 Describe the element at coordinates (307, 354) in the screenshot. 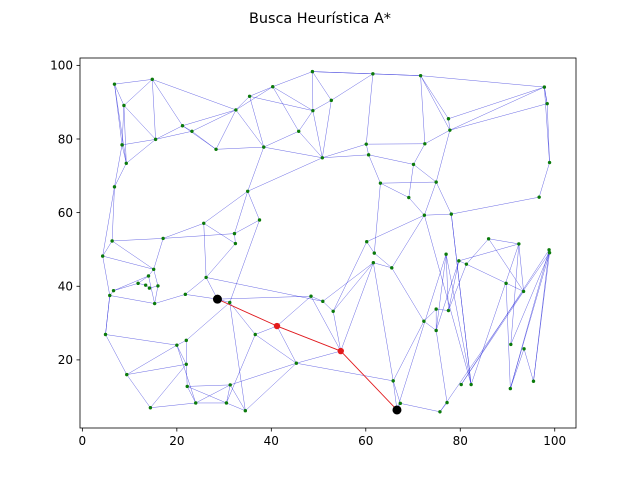

I see `path-layer` at that location.